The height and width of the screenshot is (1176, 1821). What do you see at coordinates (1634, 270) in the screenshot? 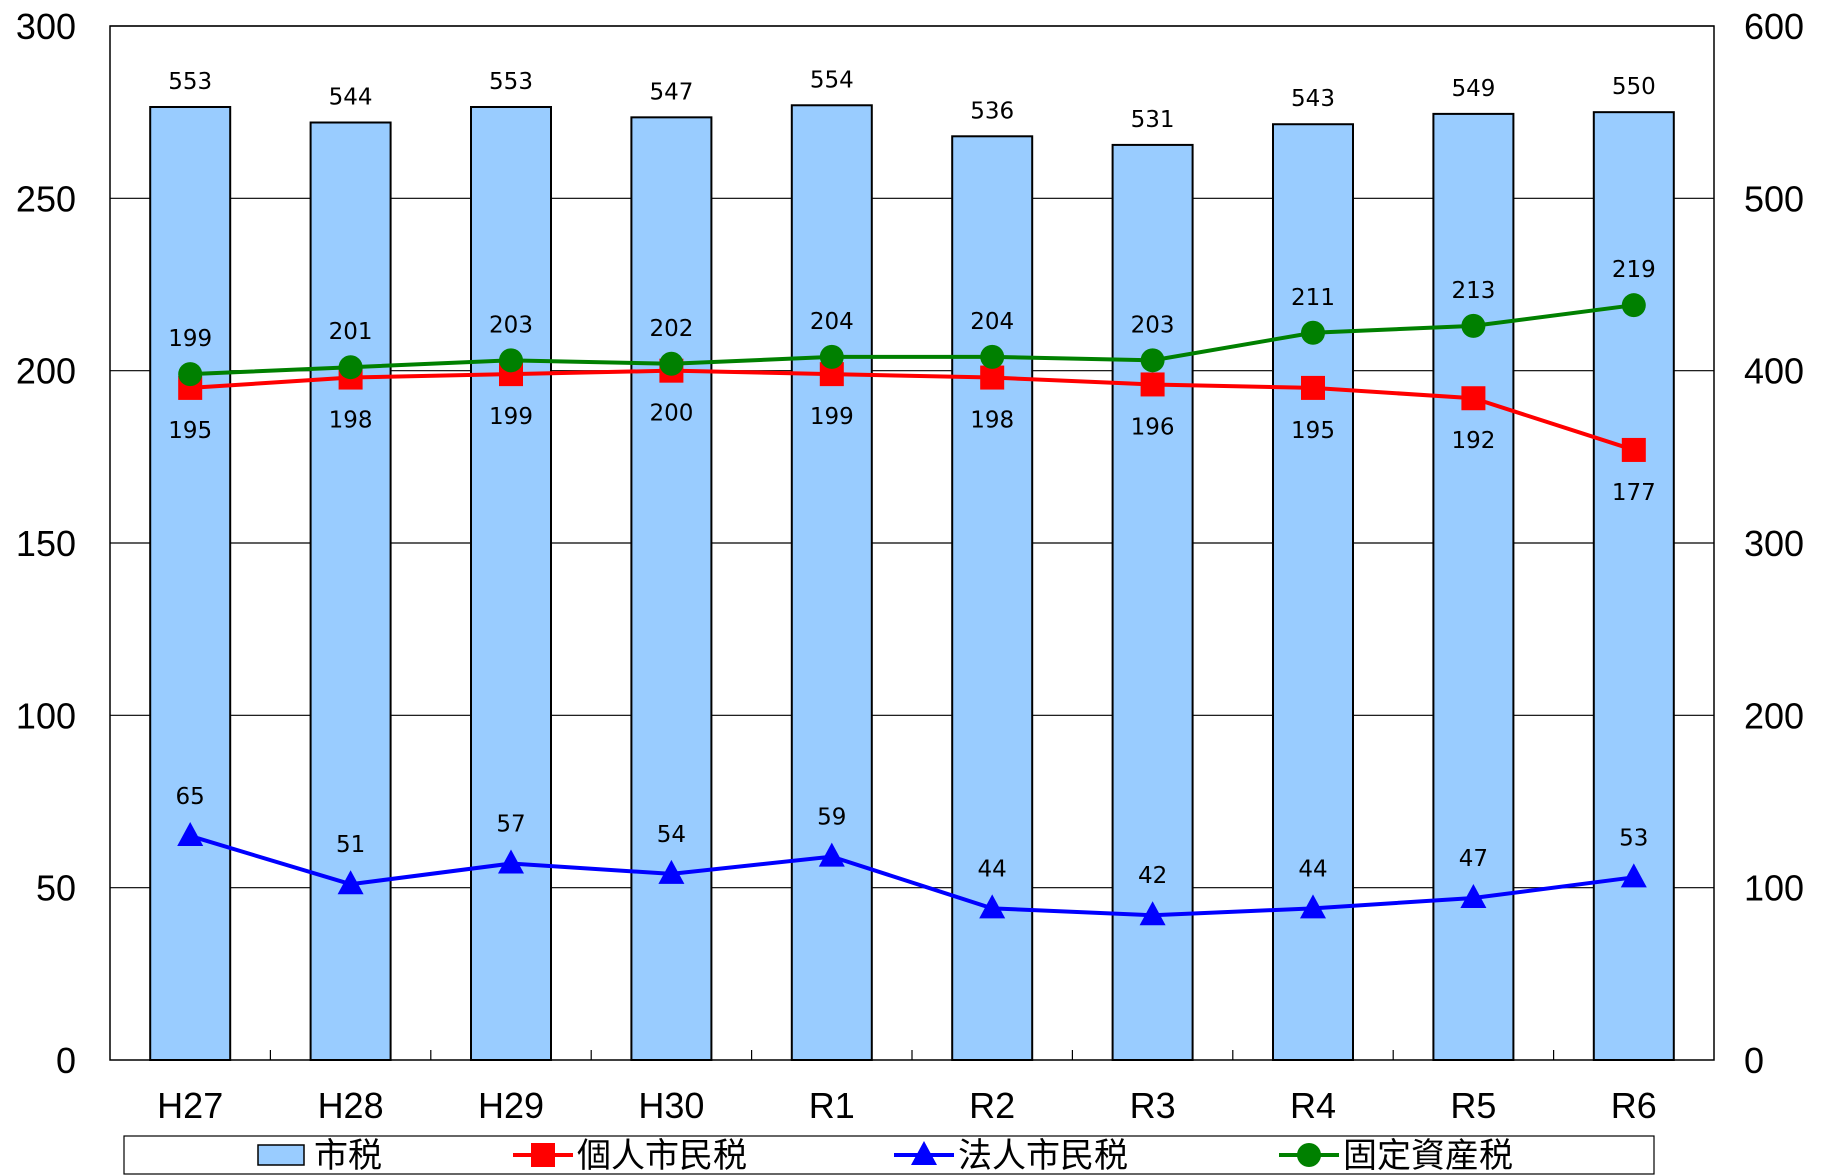
I see `line-value-label: 219` at bounding box center [1634, 270].